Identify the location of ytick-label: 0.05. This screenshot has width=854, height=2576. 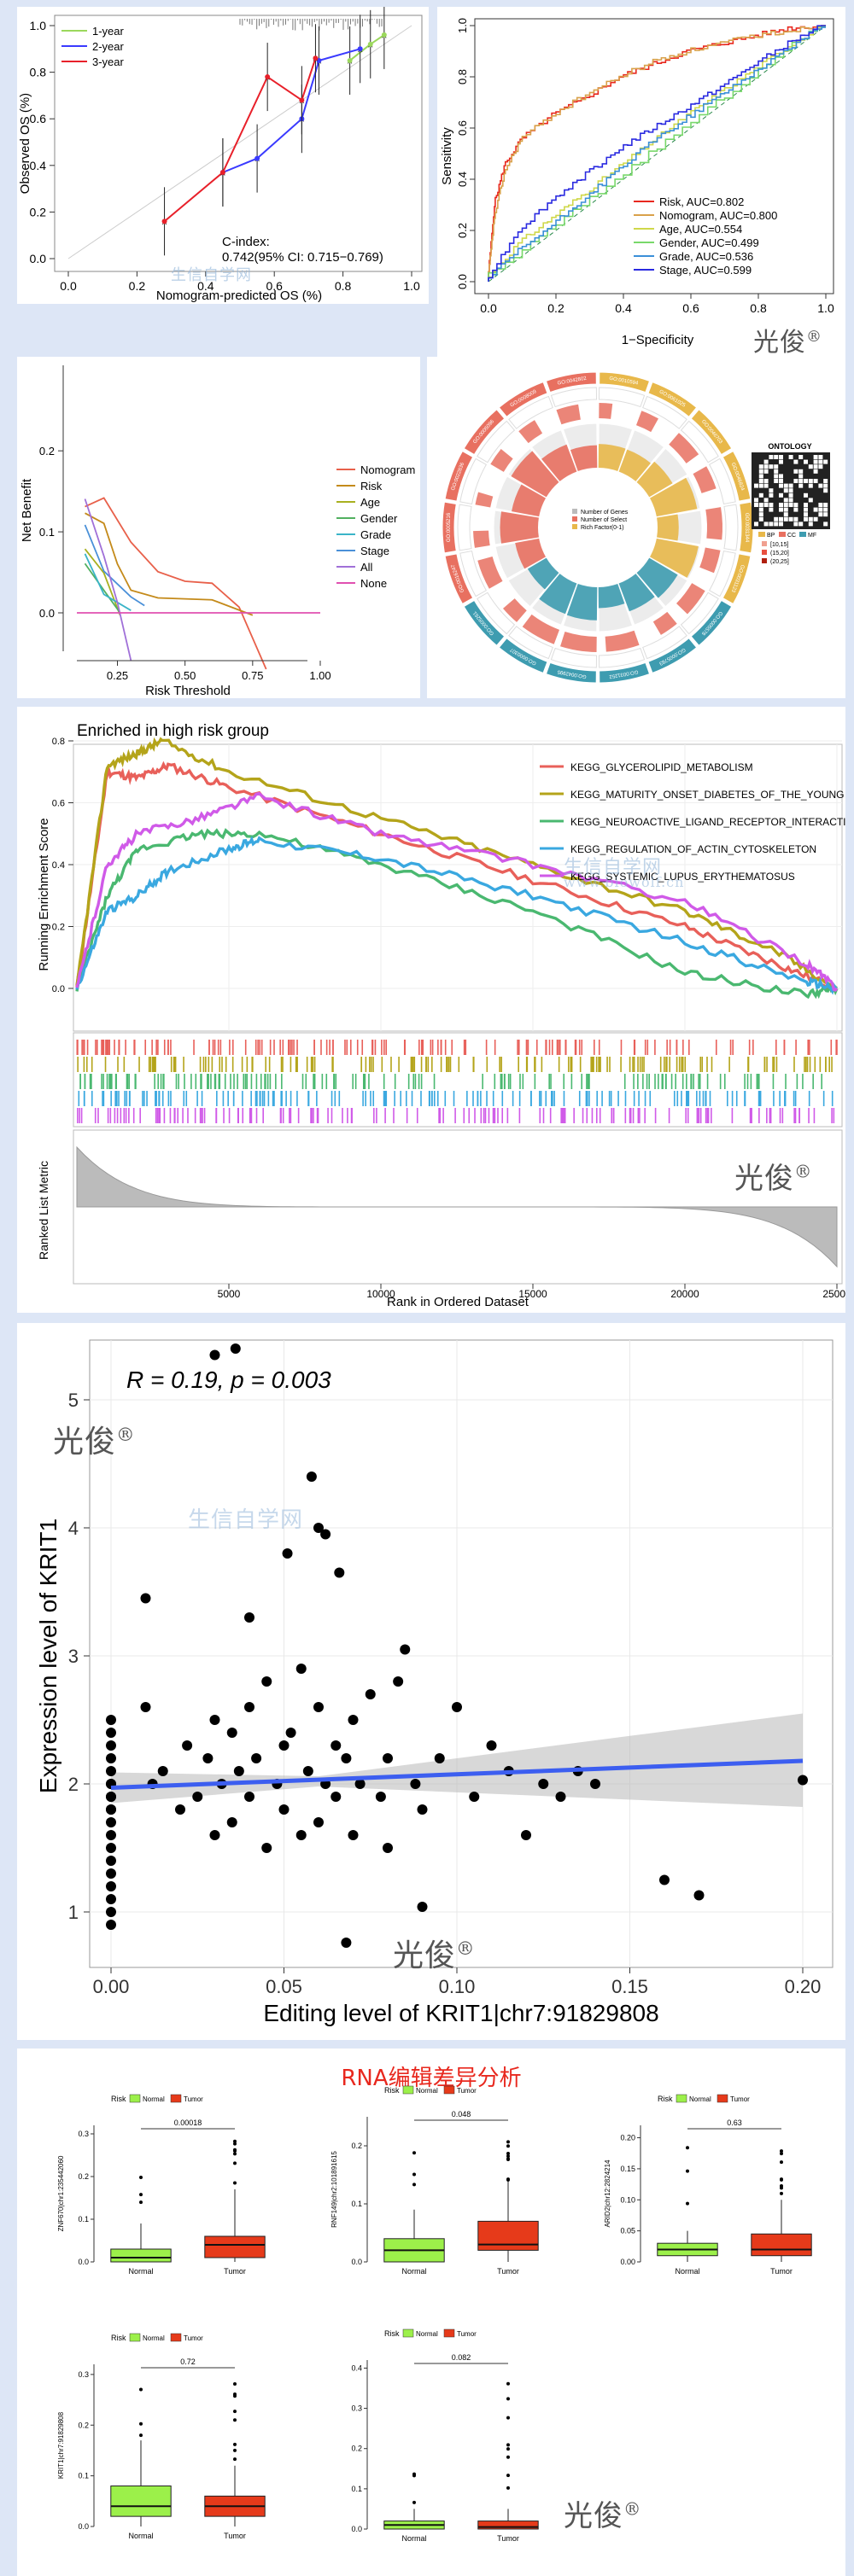
(627, 2231).